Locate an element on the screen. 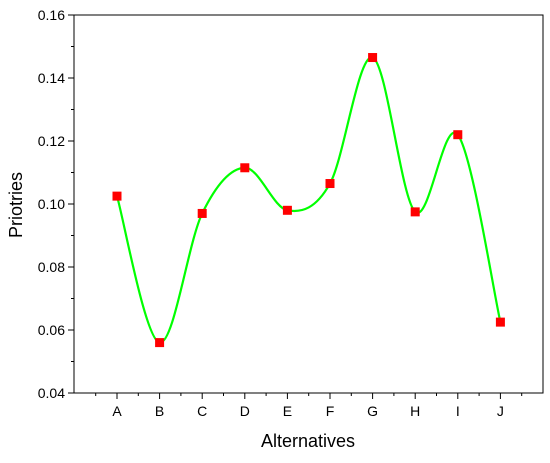 Image resolution: width=550 pixels, height=463 pixels. x-tick-label: G is located at coordinates (372, 411).